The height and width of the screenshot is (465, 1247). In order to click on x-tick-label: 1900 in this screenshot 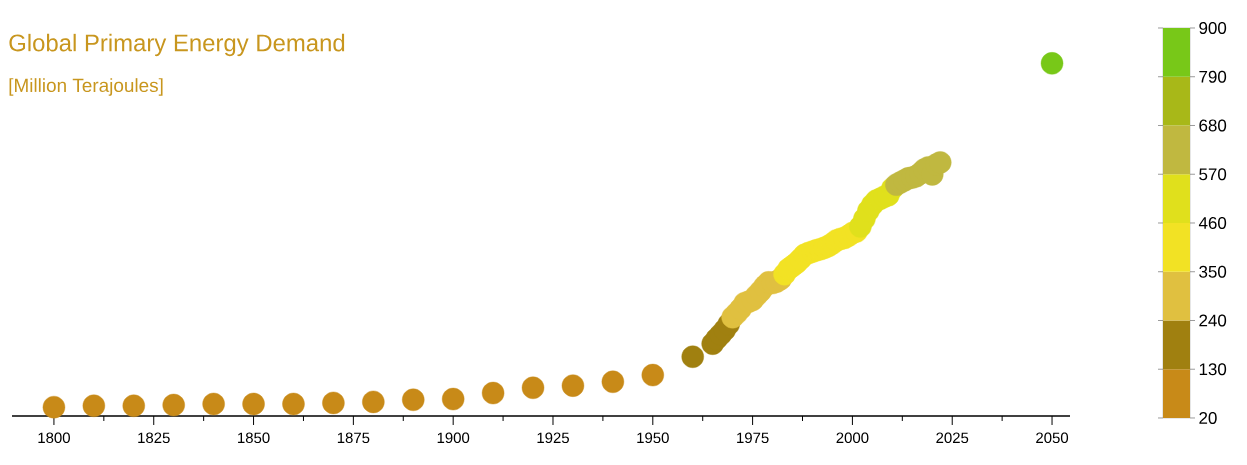, I will do `click(453, 438)`.